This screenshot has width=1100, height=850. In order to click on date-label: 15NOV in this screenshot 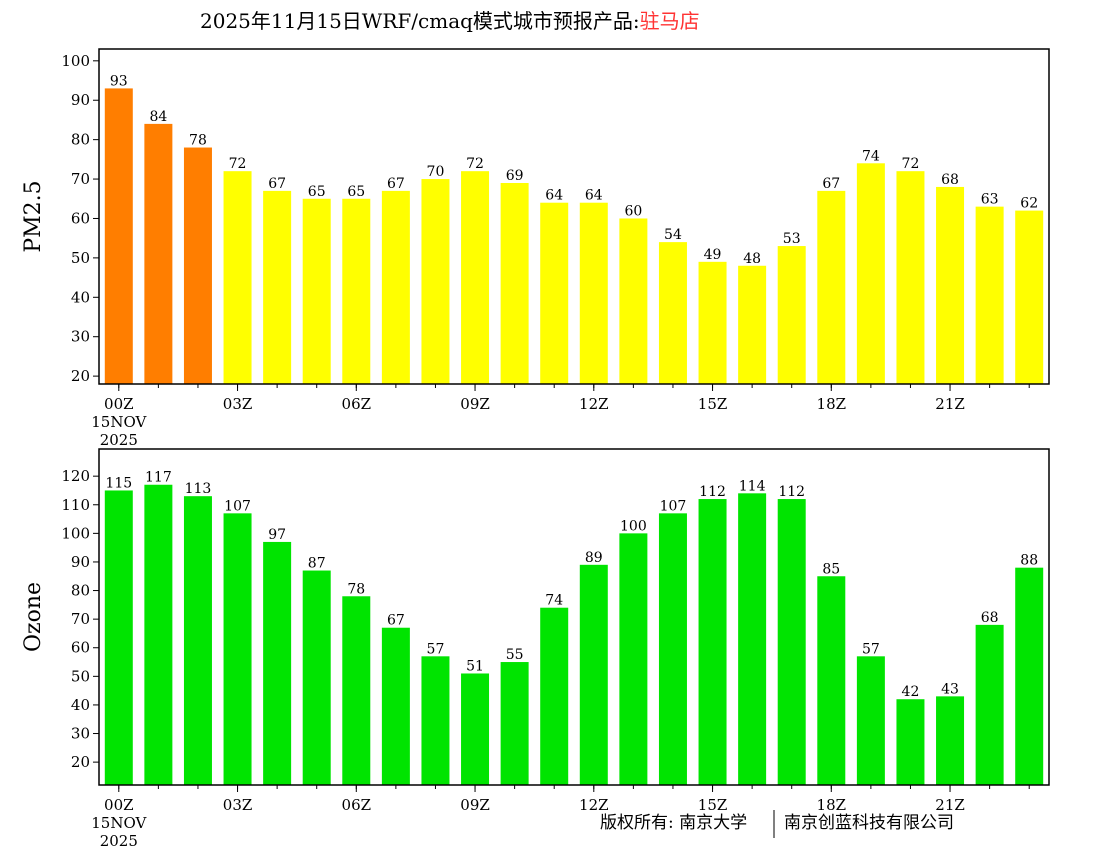, I will do `click(119, 422)`.